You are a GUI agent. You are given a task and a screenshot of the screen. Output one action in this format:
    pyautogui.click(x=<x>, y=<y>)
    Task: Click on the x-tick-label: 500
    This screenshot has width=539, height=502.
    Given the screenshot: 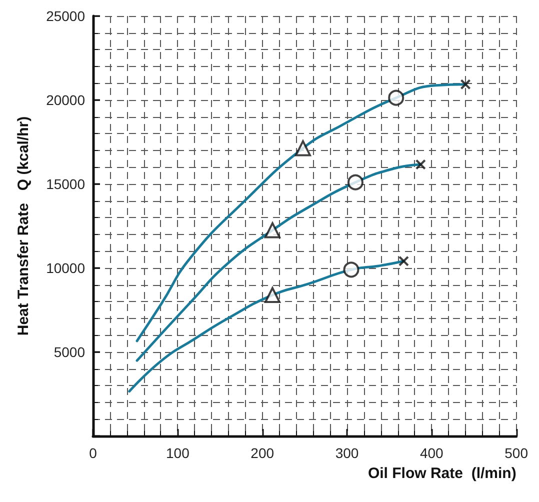 What is the action you would take?
    pyautogui.click(x=516, y=453)
    